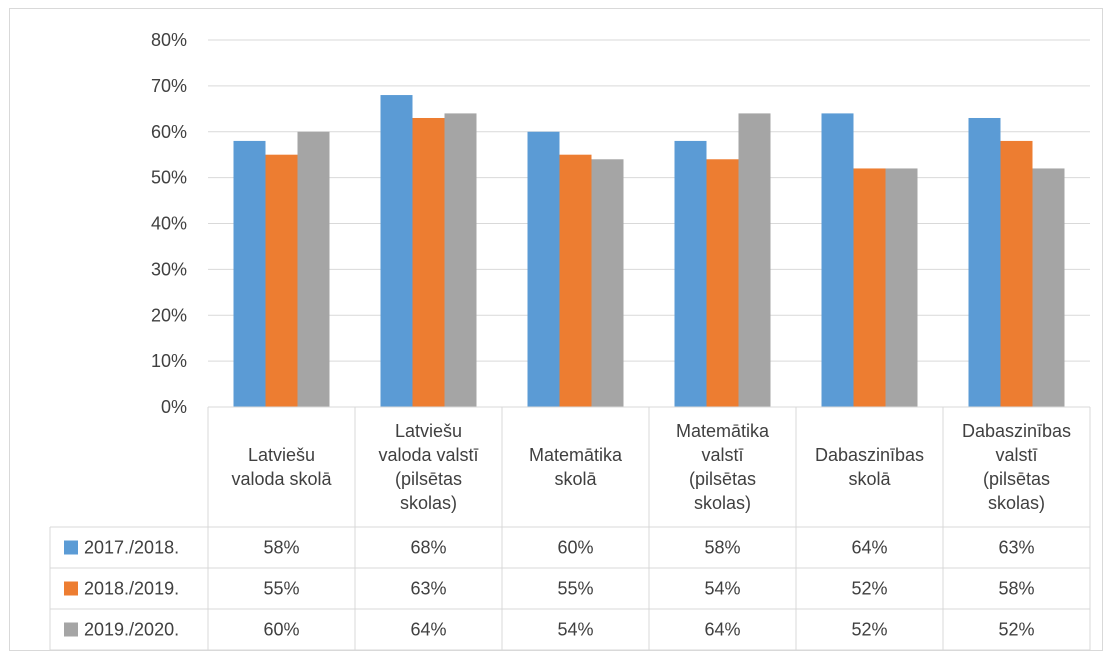 This screenshot has width=1105, height=655. What do you see at coordinates (281, 479) in the screenshot?
I see `x-category-label: valoda skolā` at bounding box center [281, 479].